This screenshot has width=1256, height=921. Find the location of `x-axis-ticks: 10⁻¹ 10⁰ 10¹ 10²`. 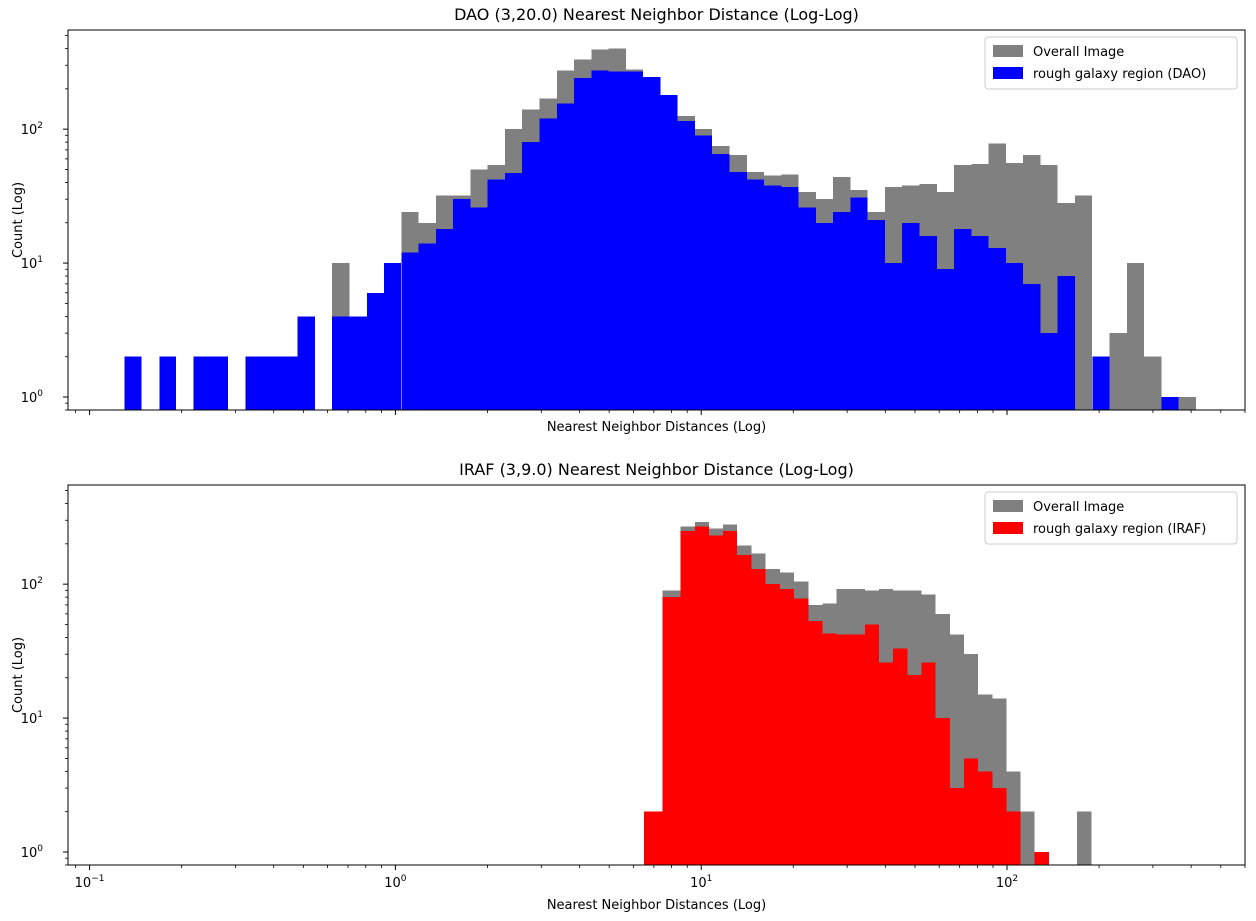

x-axis-ticks: 10⁻¹ 10⁰ 10¹ 10² is located at coordinates (660, 878).